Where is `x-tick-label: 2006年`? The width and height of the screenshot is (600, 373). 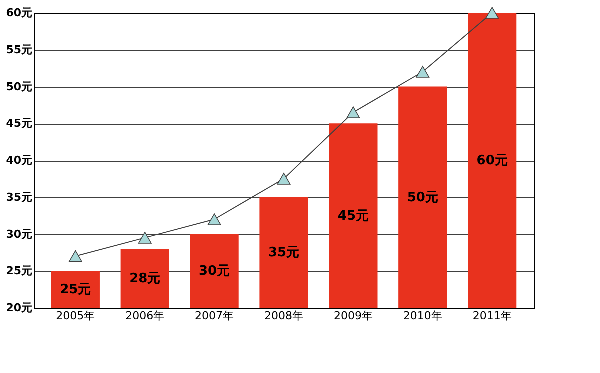
x-tick-label: 2006年 is located at coordinates (145, 316).